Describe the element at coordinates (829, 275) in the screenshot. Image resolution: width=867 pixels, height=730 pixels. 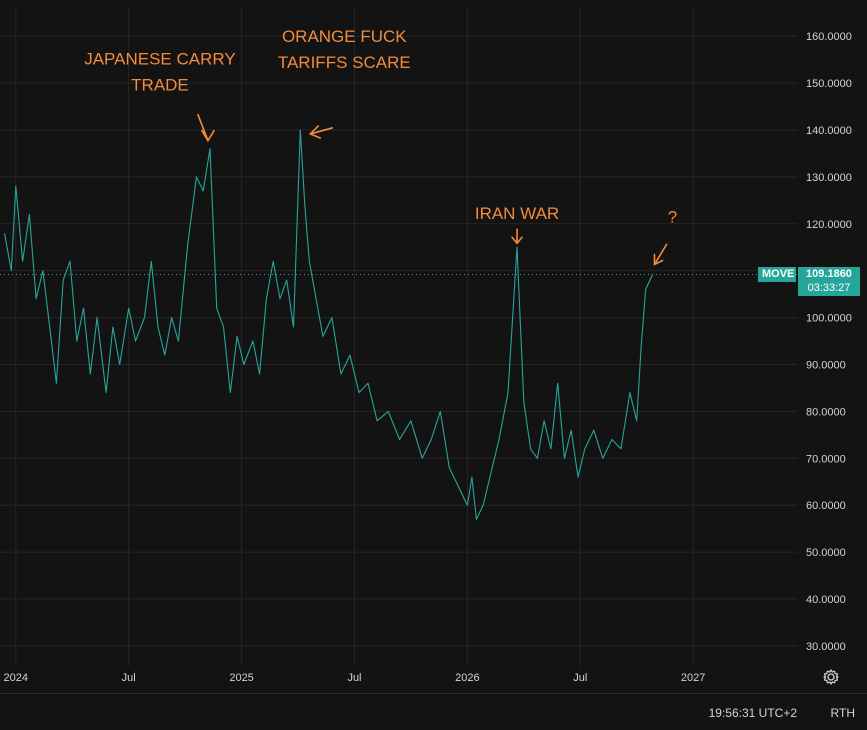
I see `current-price-tag: 109.1860` at that location.